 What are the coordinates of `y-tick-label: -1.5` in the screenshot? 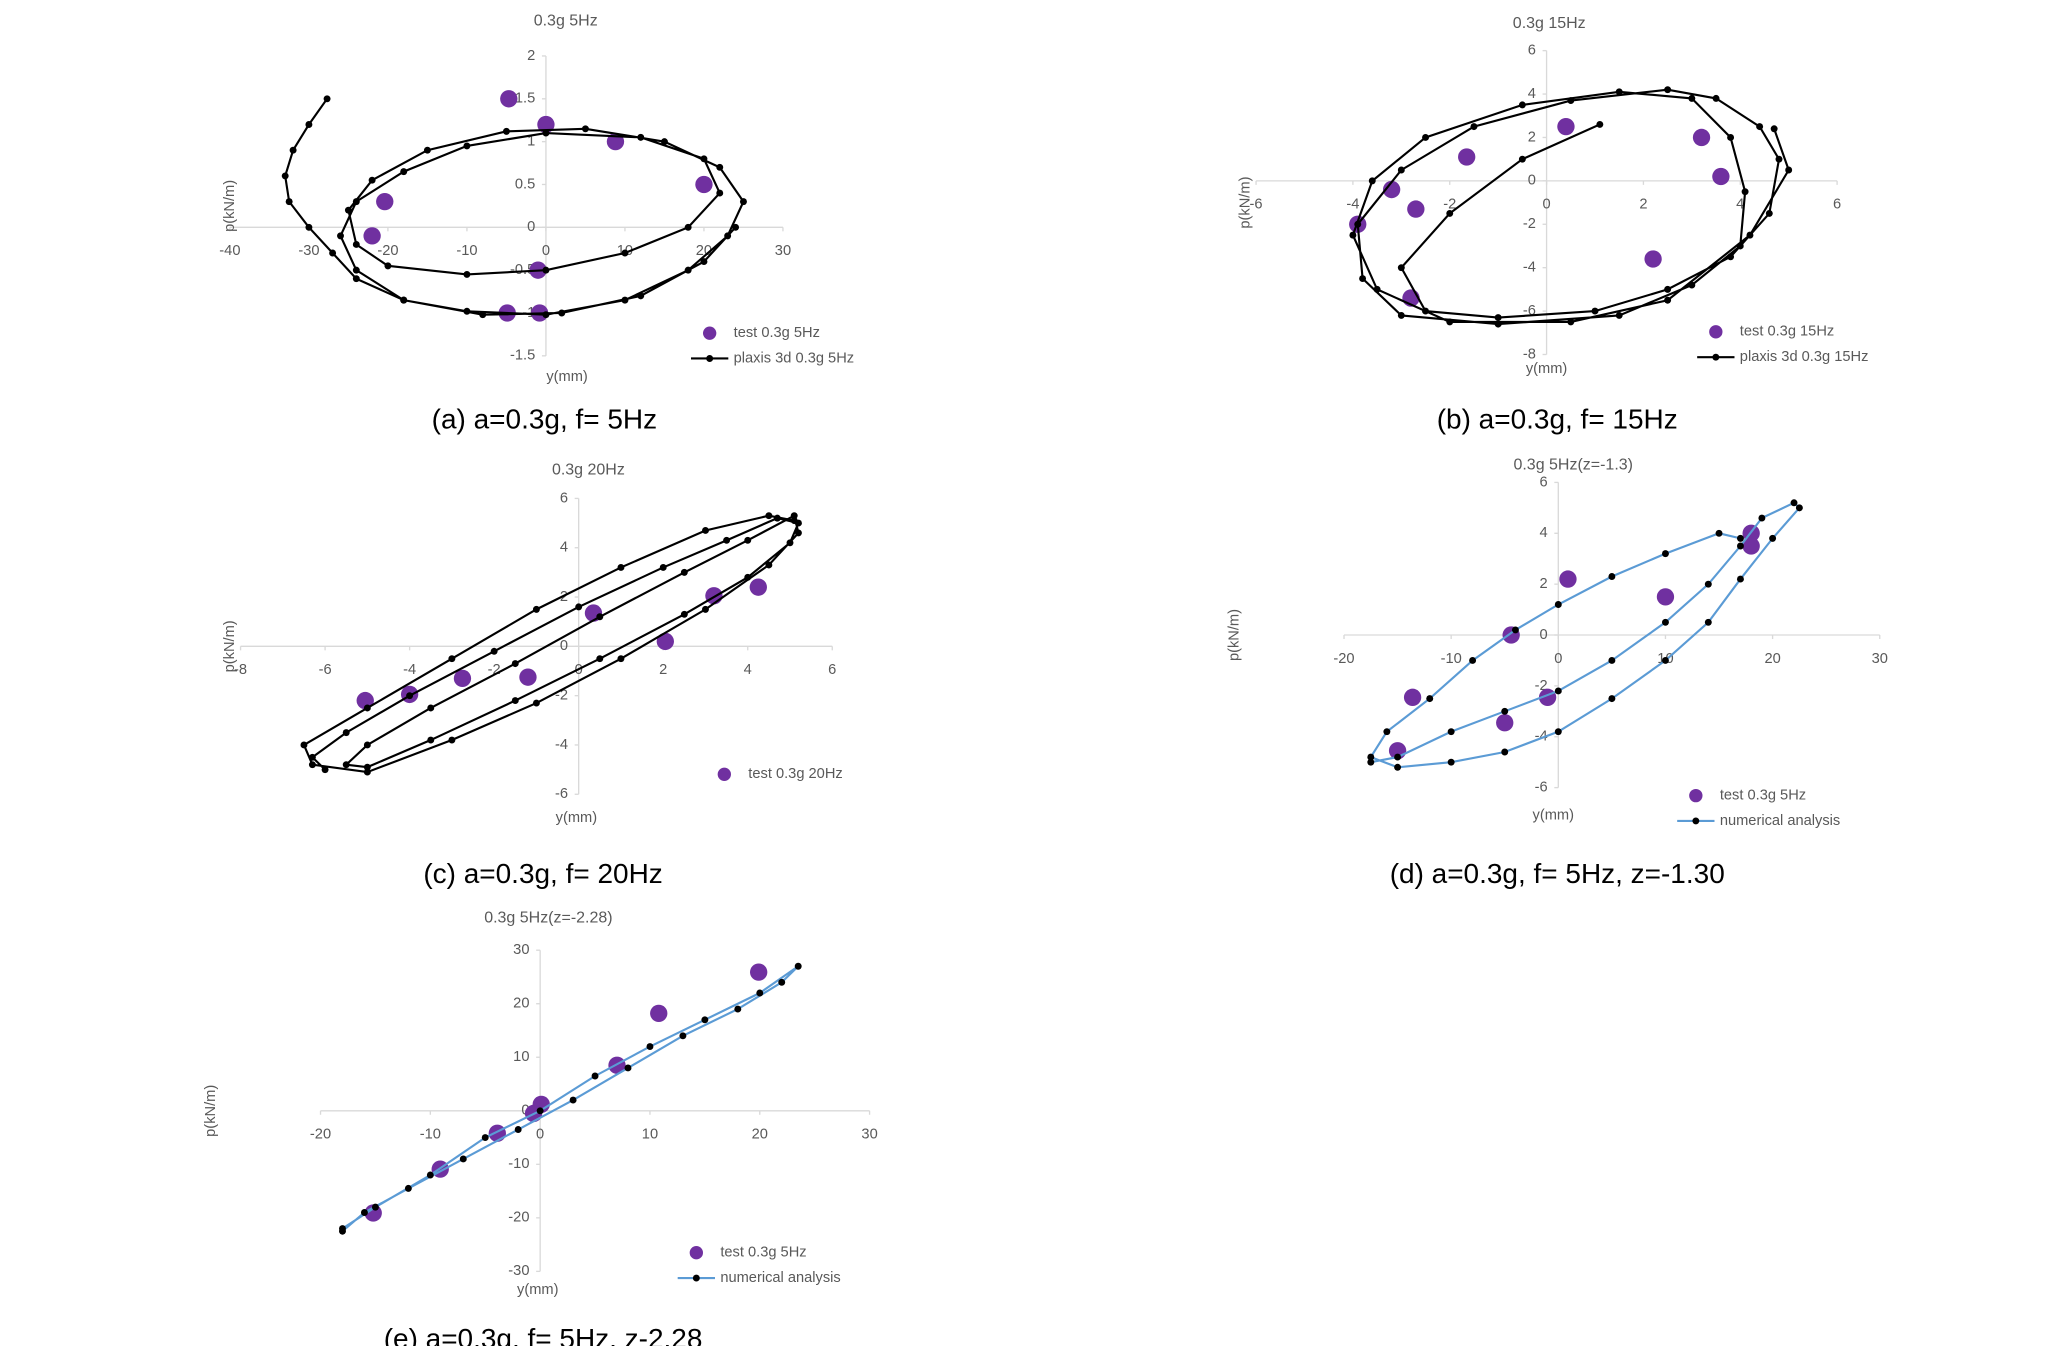 It's located at (522, 356).